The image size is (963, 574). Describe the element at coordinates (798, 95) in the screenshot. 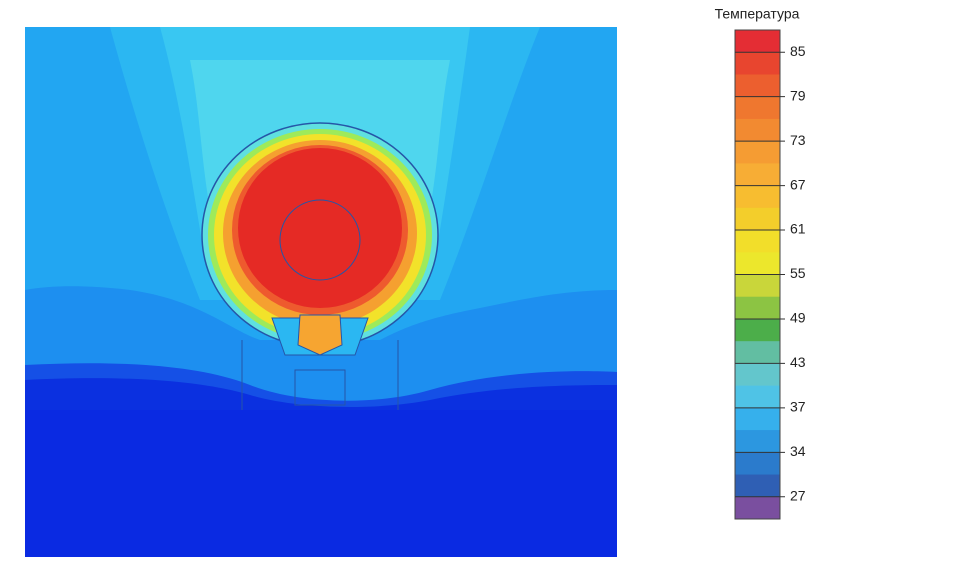

I see `colorbar-tick-label: 79` at that location.